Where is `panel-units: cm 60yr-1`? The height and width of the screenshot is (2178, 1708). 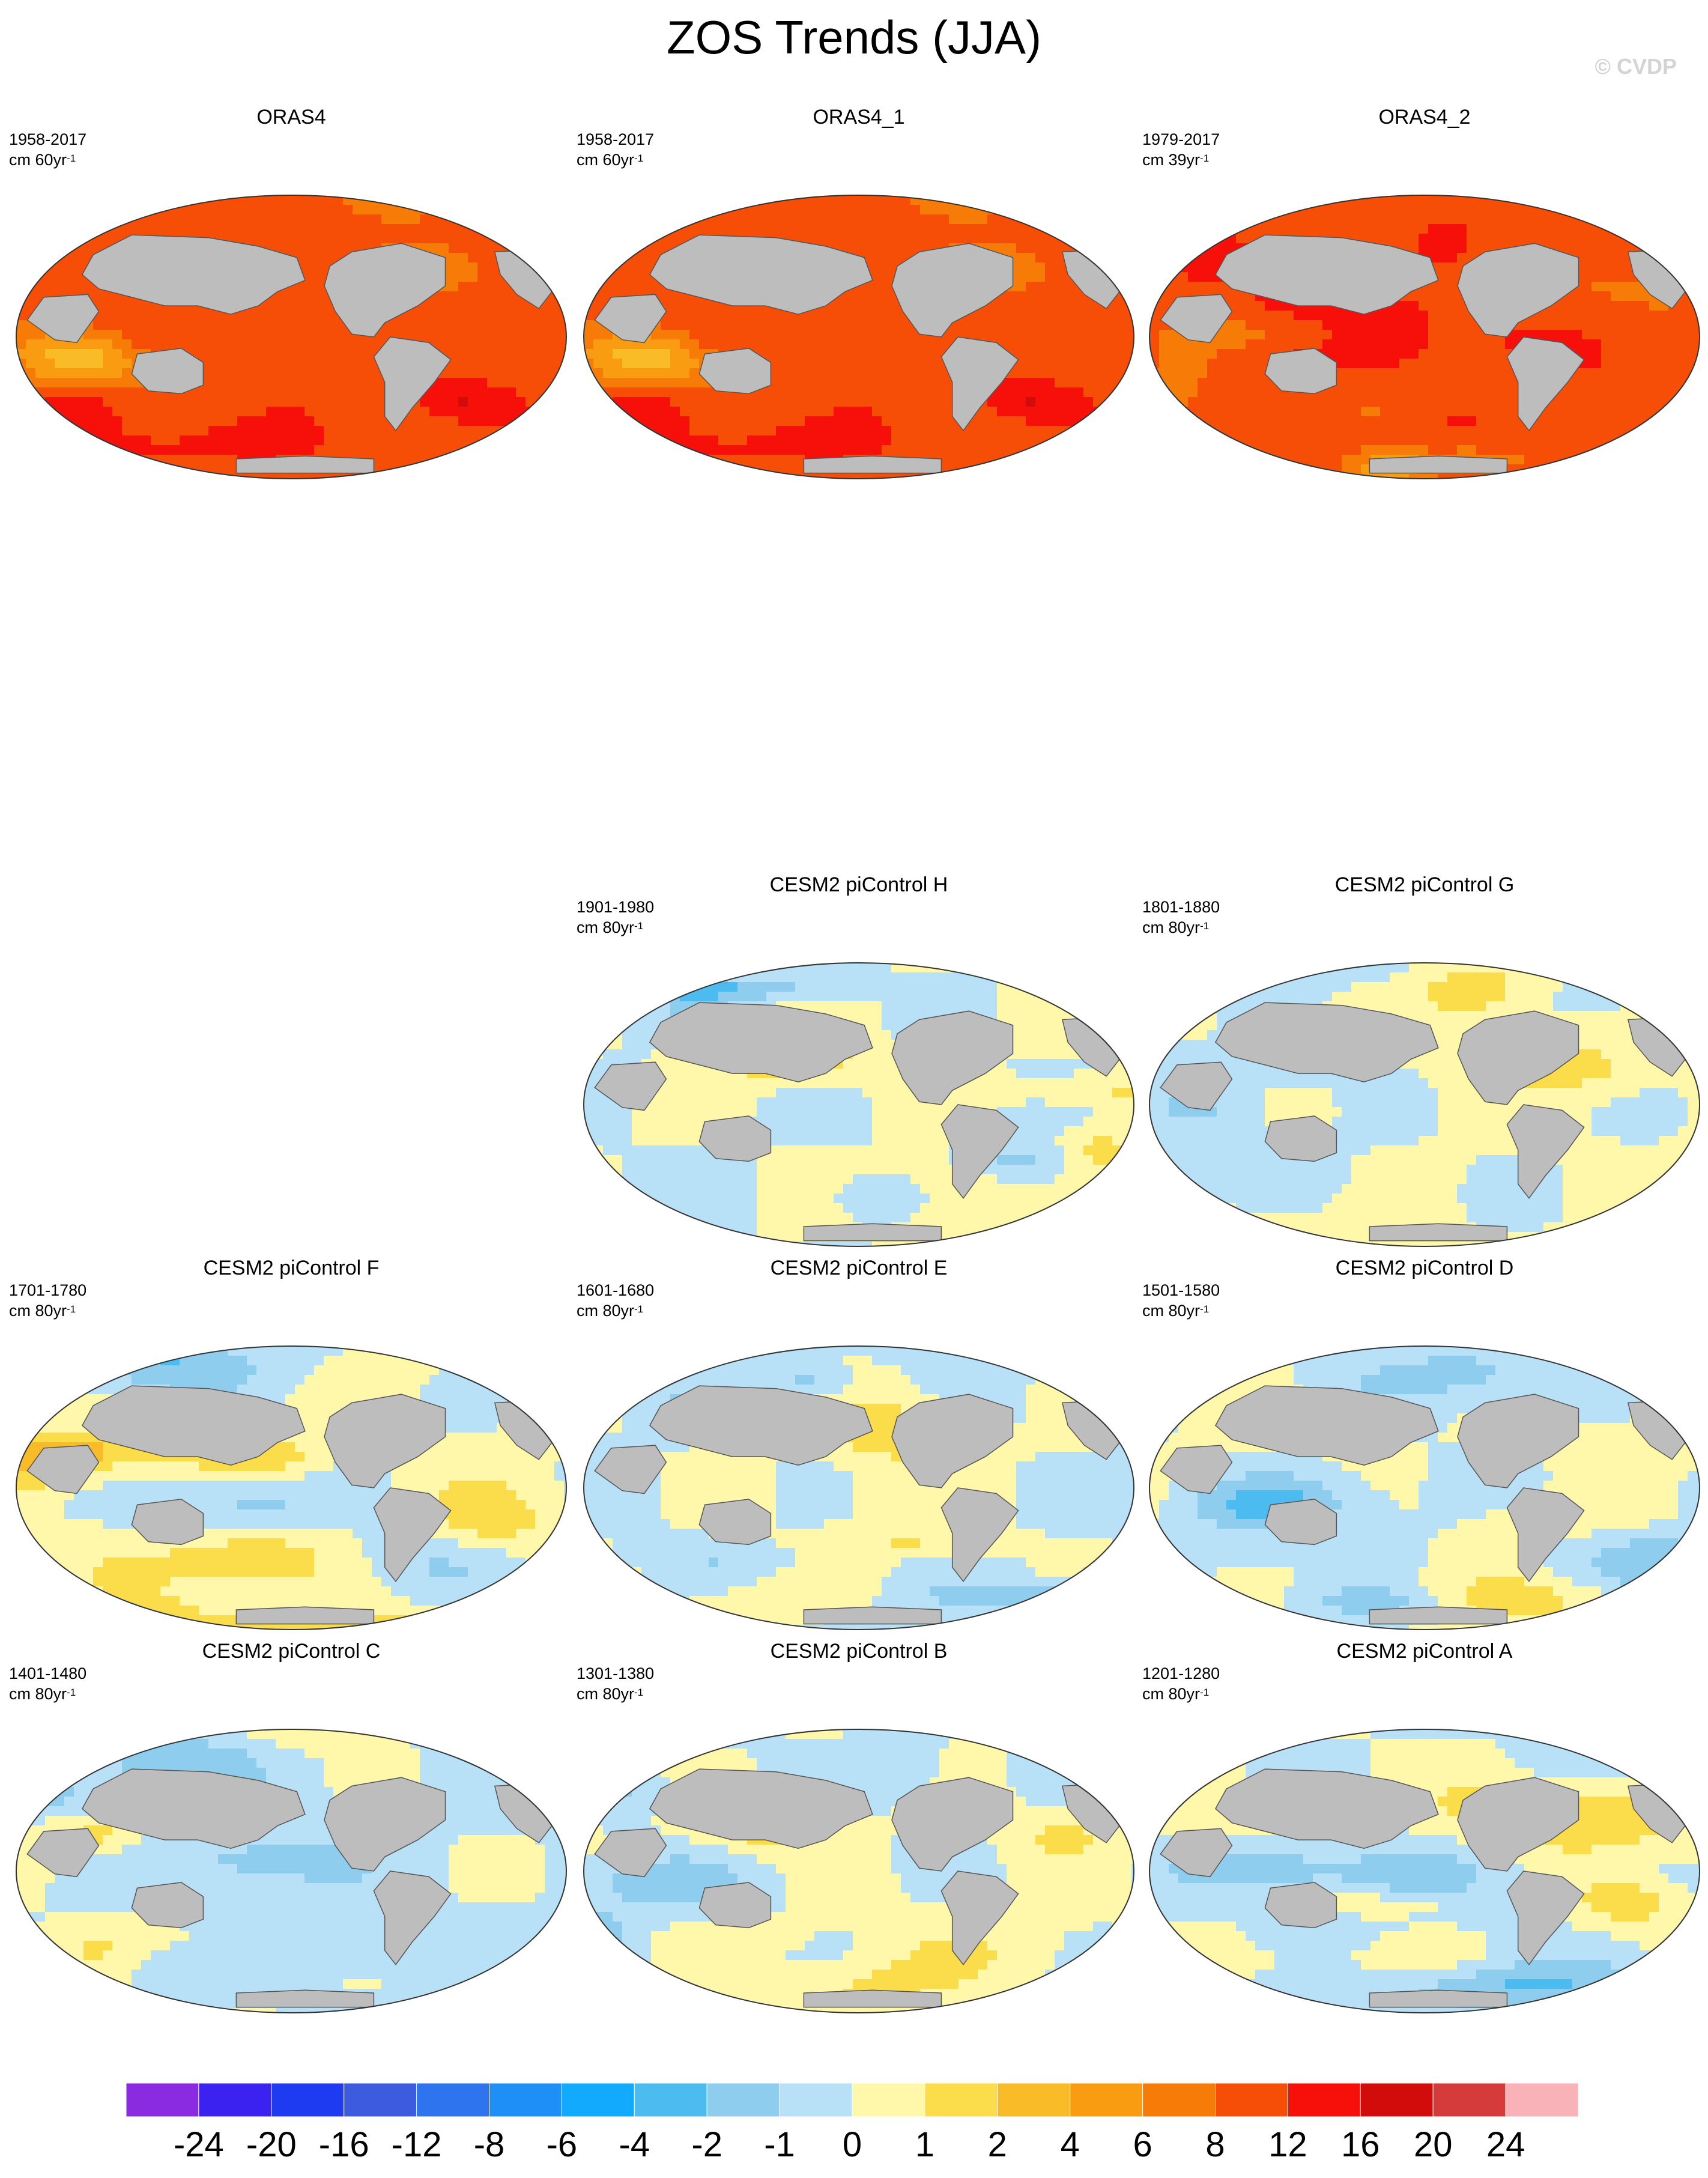 panel-units: cm 60yr-1 is located at coordinates (42, 159).